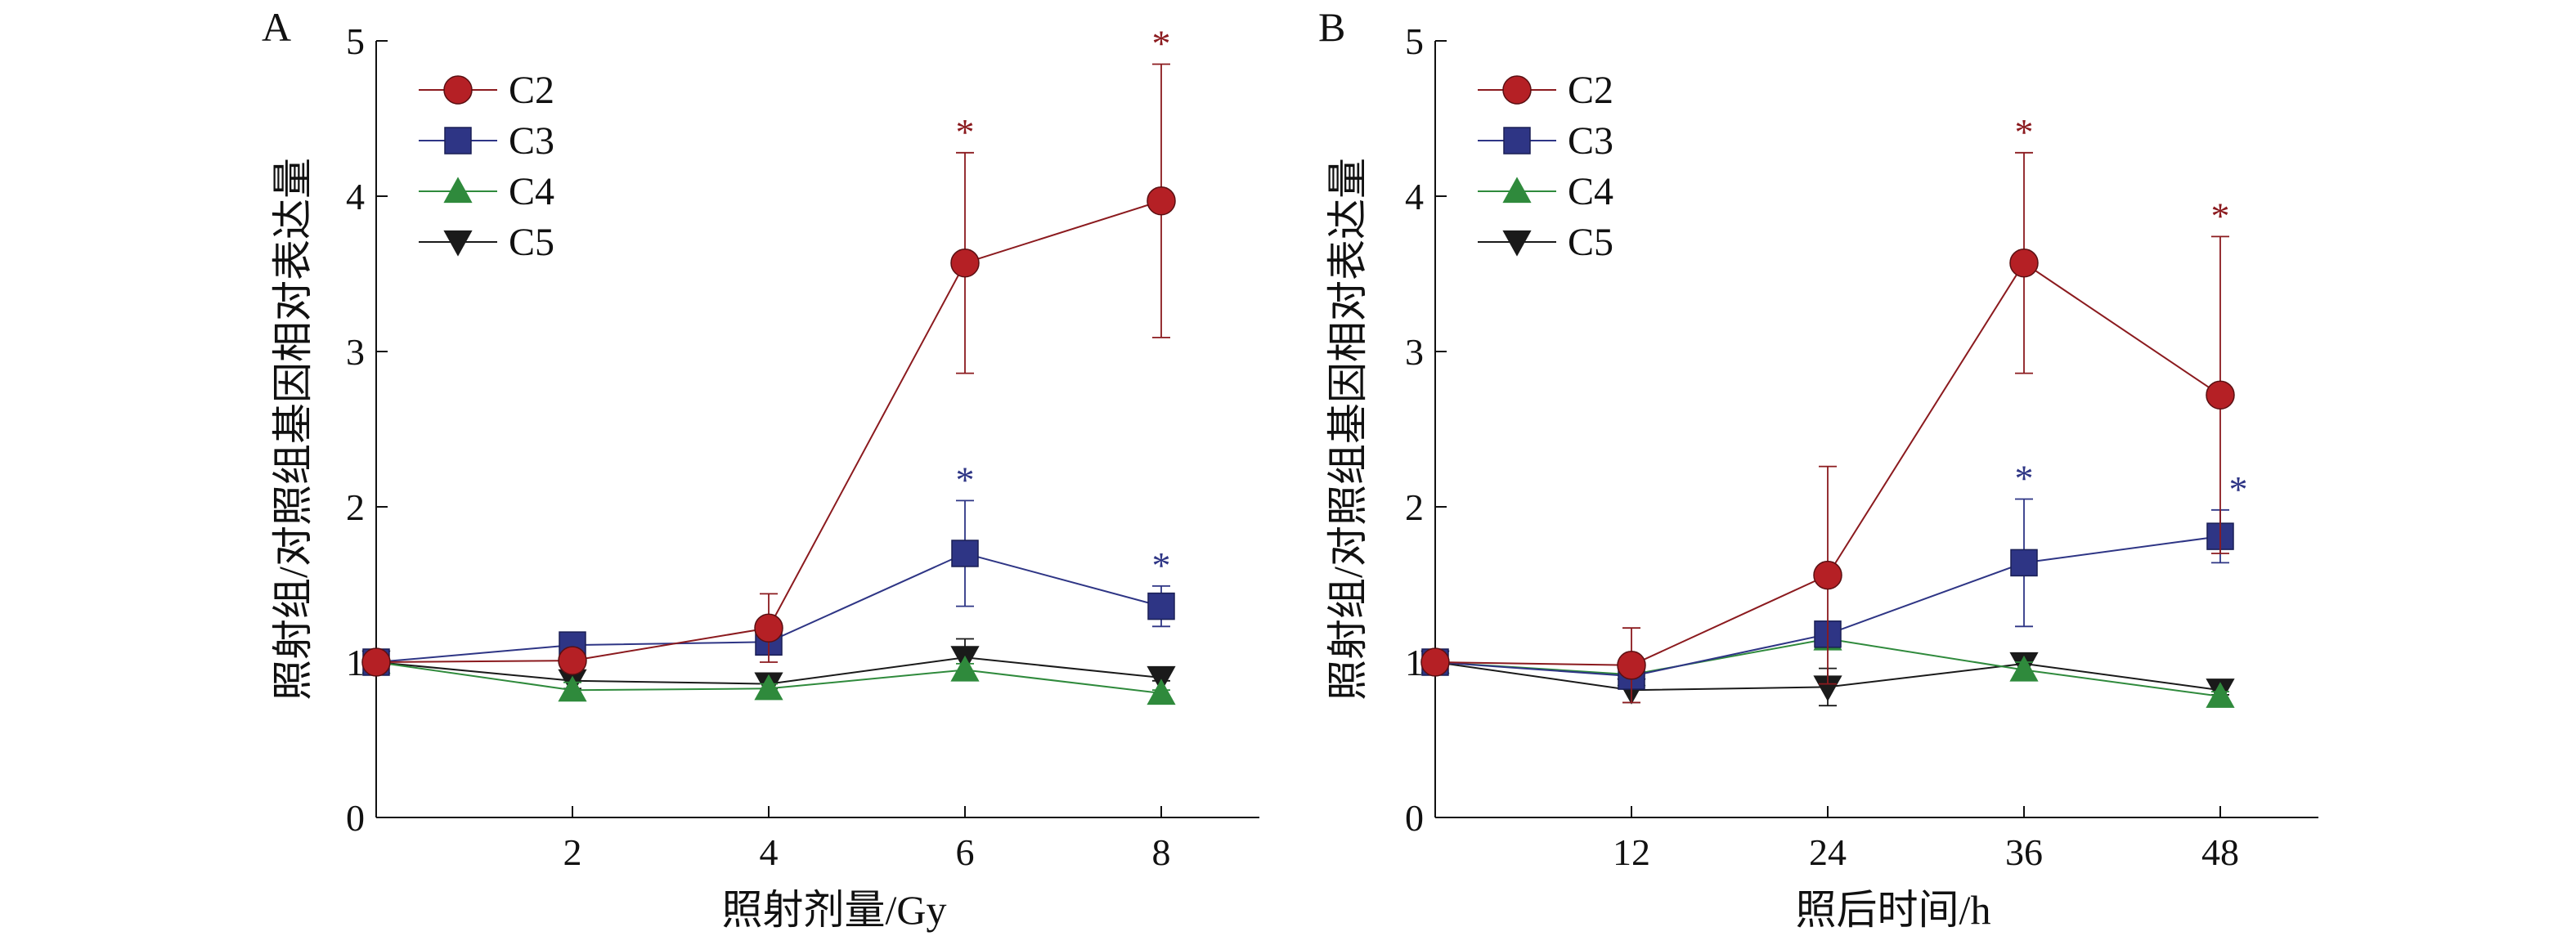 This screenshot has width=2576, height=945. What do you see at coordinates (1894, 910) in the screenshot?
I see `x-axis-title: 照后时间/h` at bounding box center [1894, 910].